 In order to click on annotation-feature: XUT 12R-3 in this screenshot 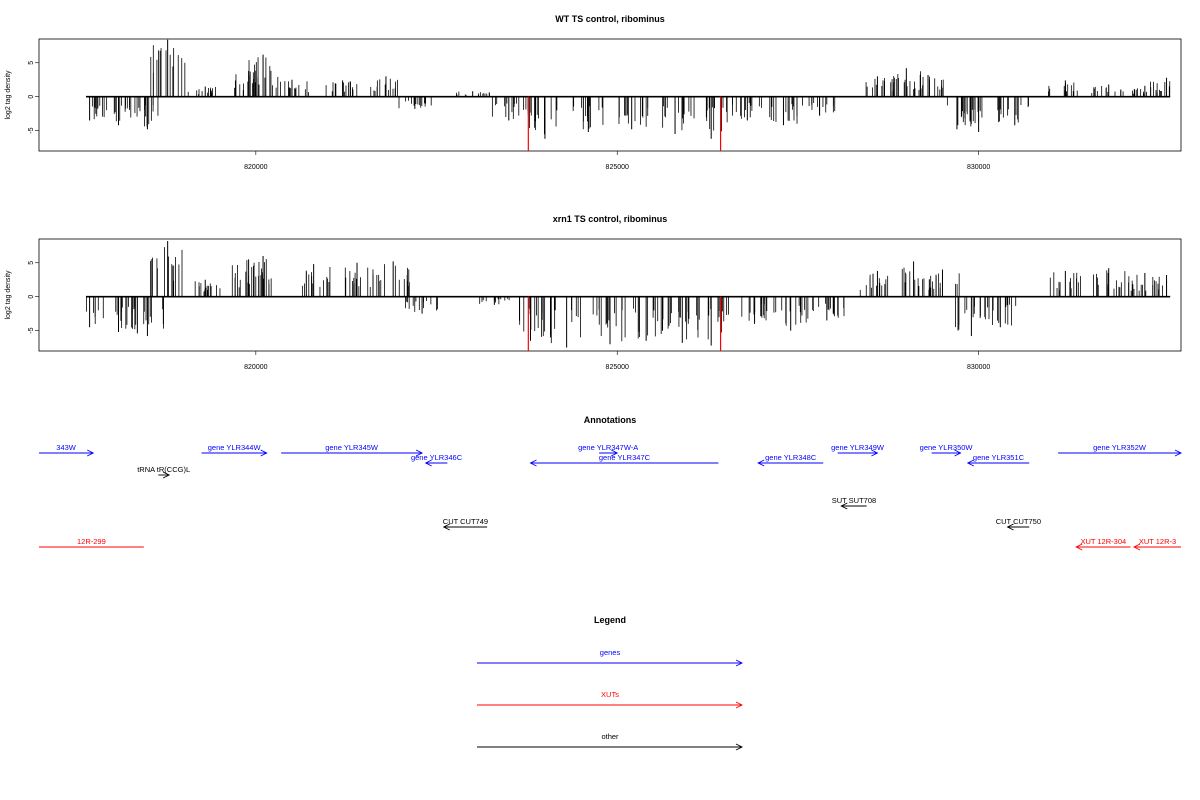, I will do `click(1157, 544)`.